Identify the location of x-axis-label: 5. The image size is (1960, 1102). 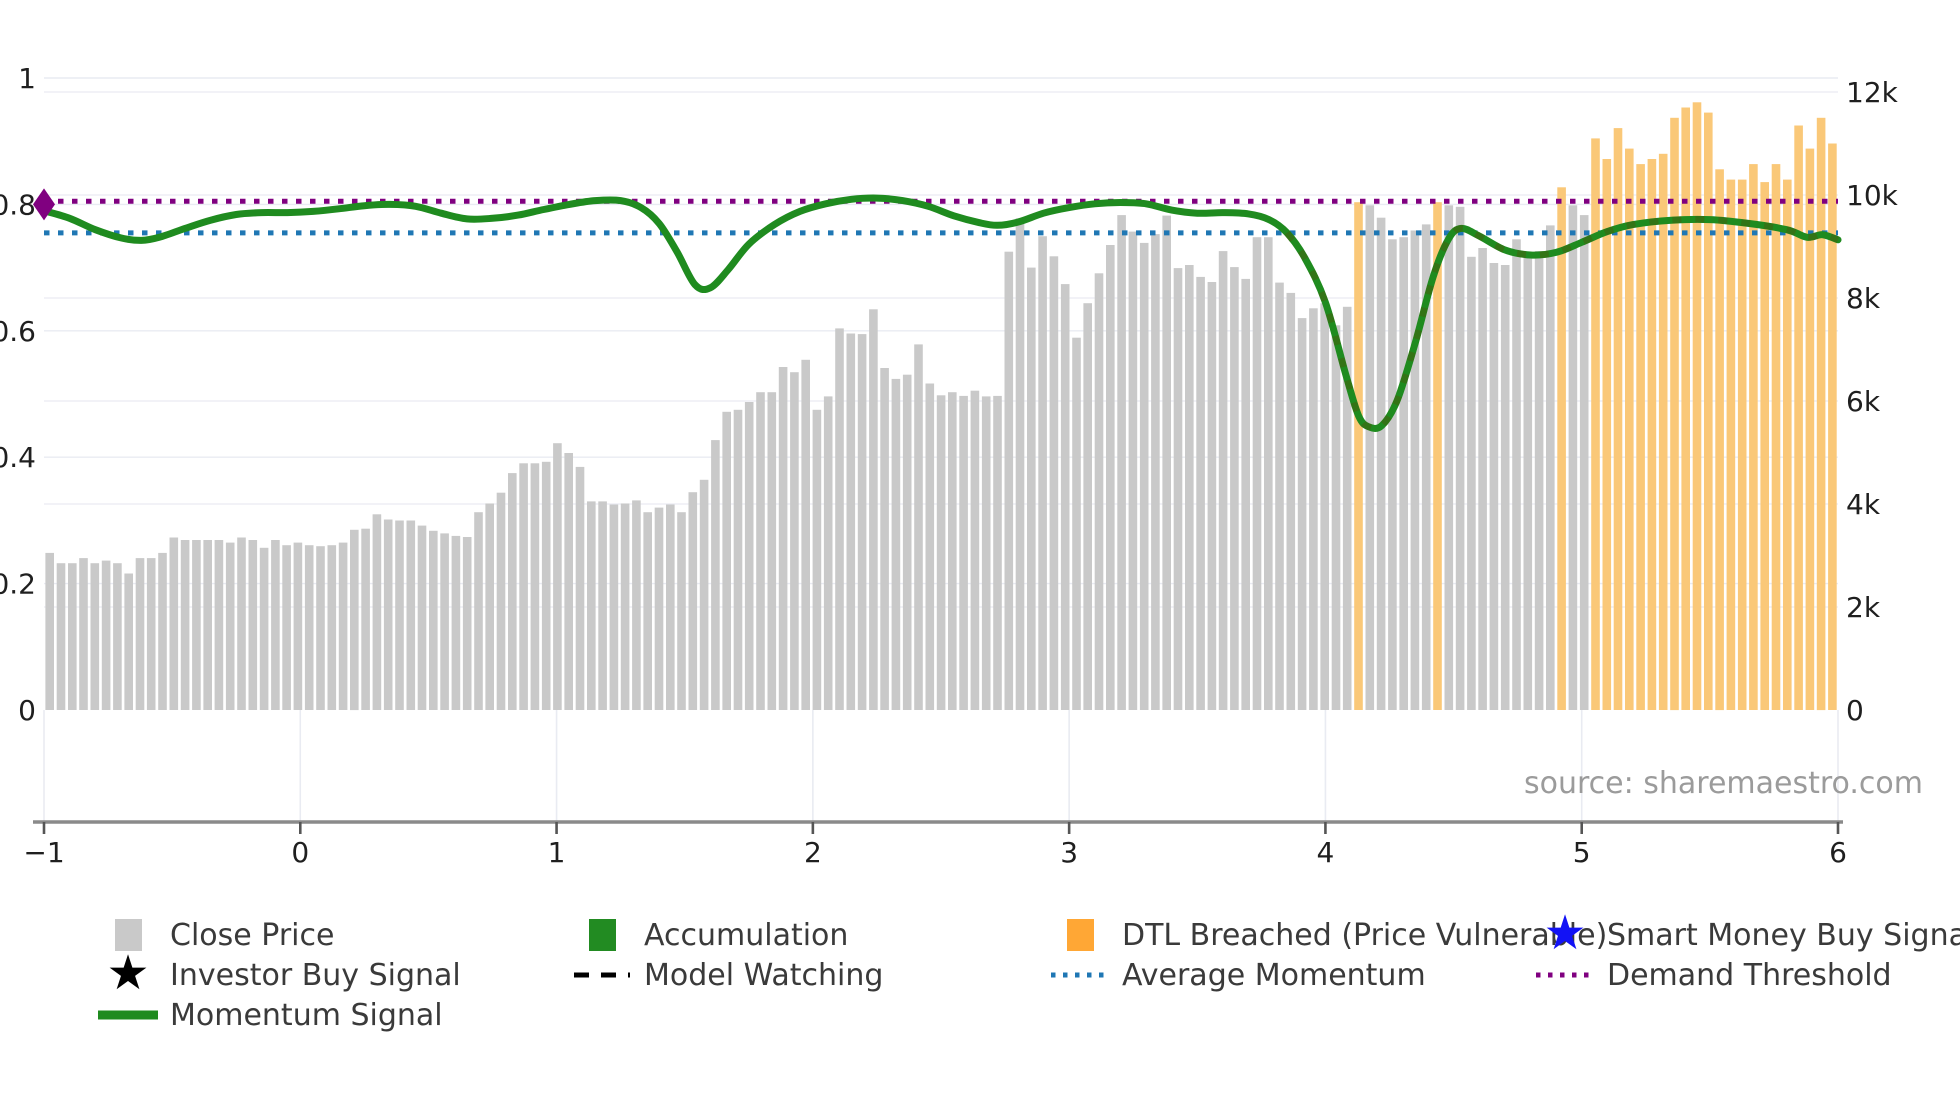
(1582, 852).